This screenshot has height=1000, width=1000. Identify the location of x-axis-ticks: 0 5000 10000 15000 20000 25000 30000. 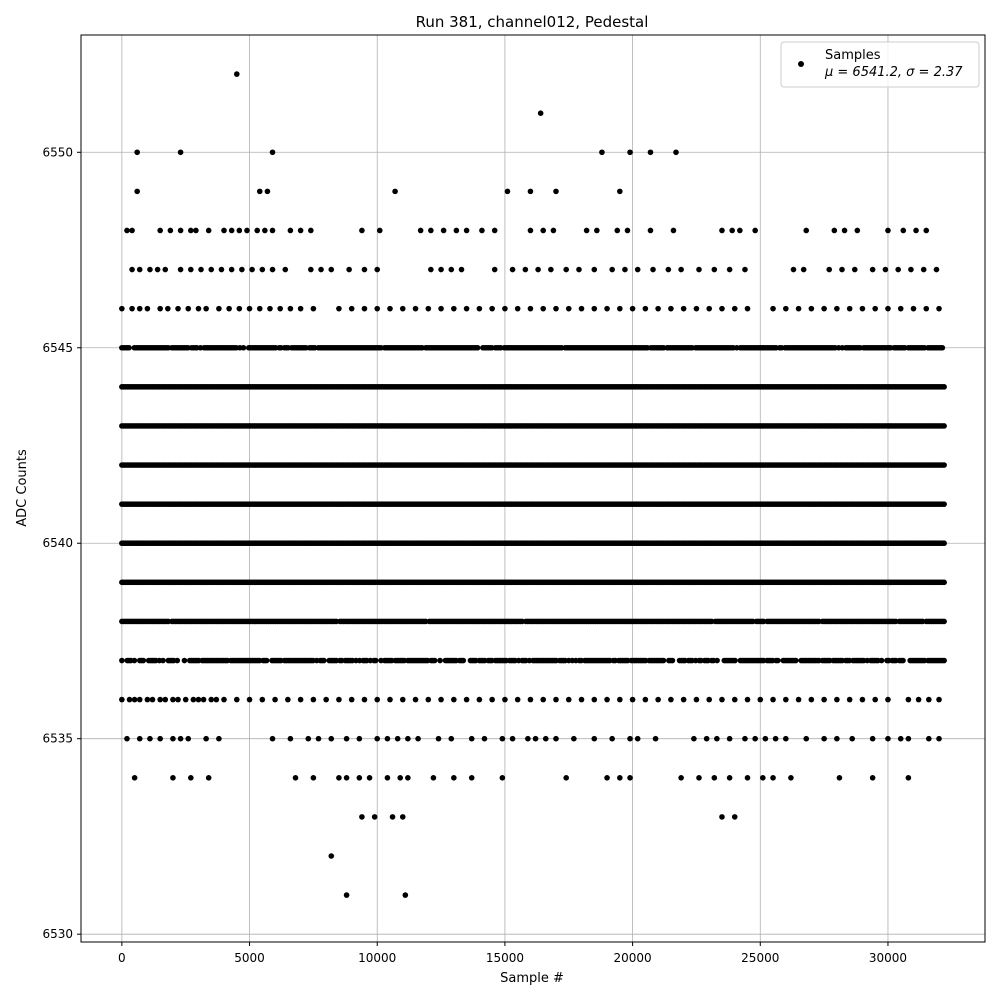
(512, 953).